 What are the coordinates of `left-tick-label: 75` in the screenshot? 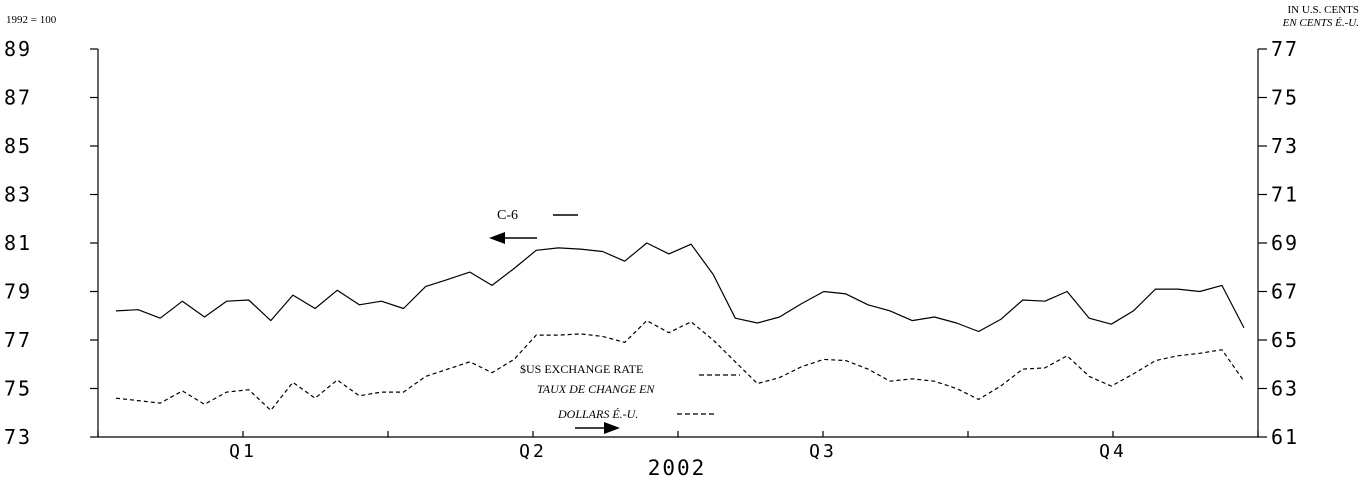 It's located at (18, 389).